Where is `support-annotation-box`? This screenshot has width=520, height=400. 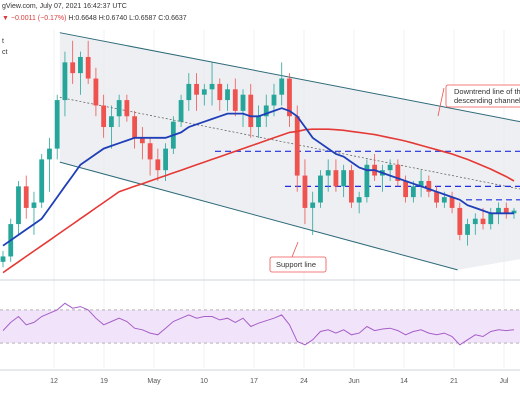 support-annotation-box is located at coordinates (298, 264).